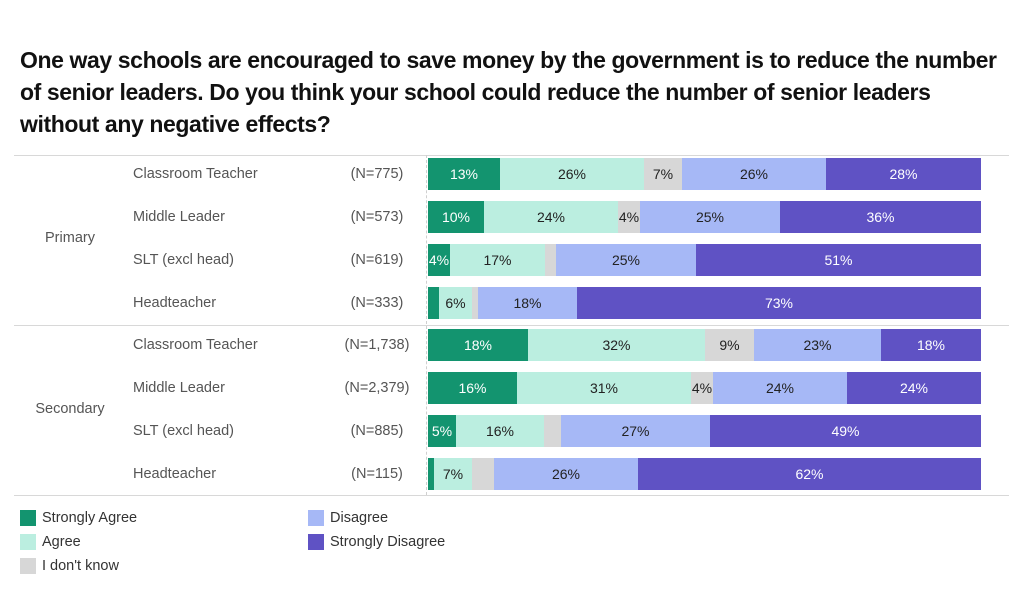 The image size is (1024, 602). Describe the element at coordinates (511, 495) in the screenshot. I see `table-bottom-divider` at that location.